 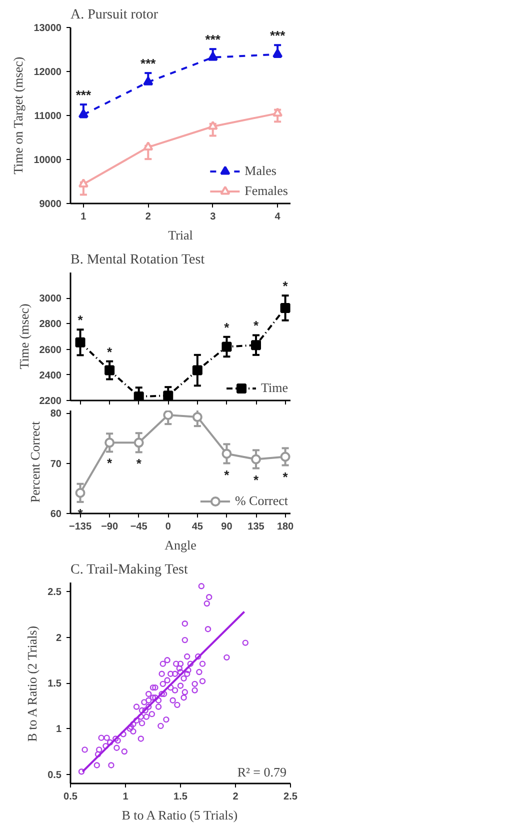 I want to click on y-tick-label: 1.5, so click(x=55, y=684).